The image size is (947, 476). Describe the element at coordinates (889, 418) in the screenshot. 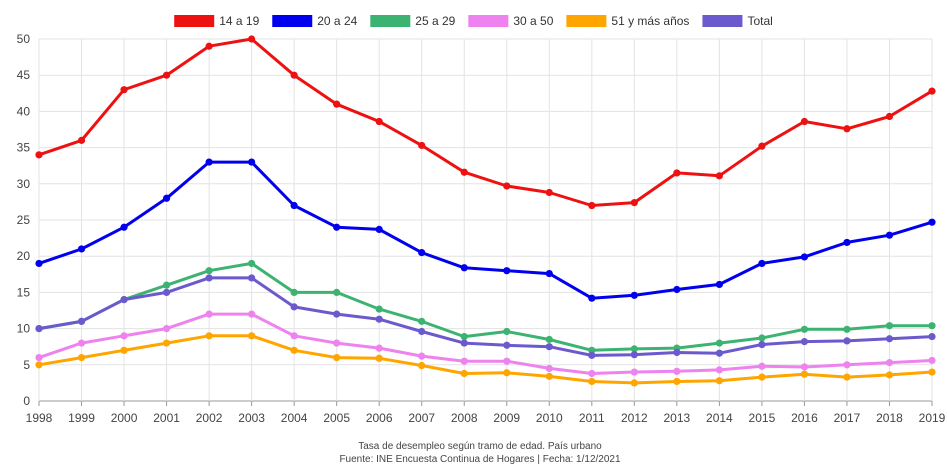

I see `x-tick-label: 2018` at that location.